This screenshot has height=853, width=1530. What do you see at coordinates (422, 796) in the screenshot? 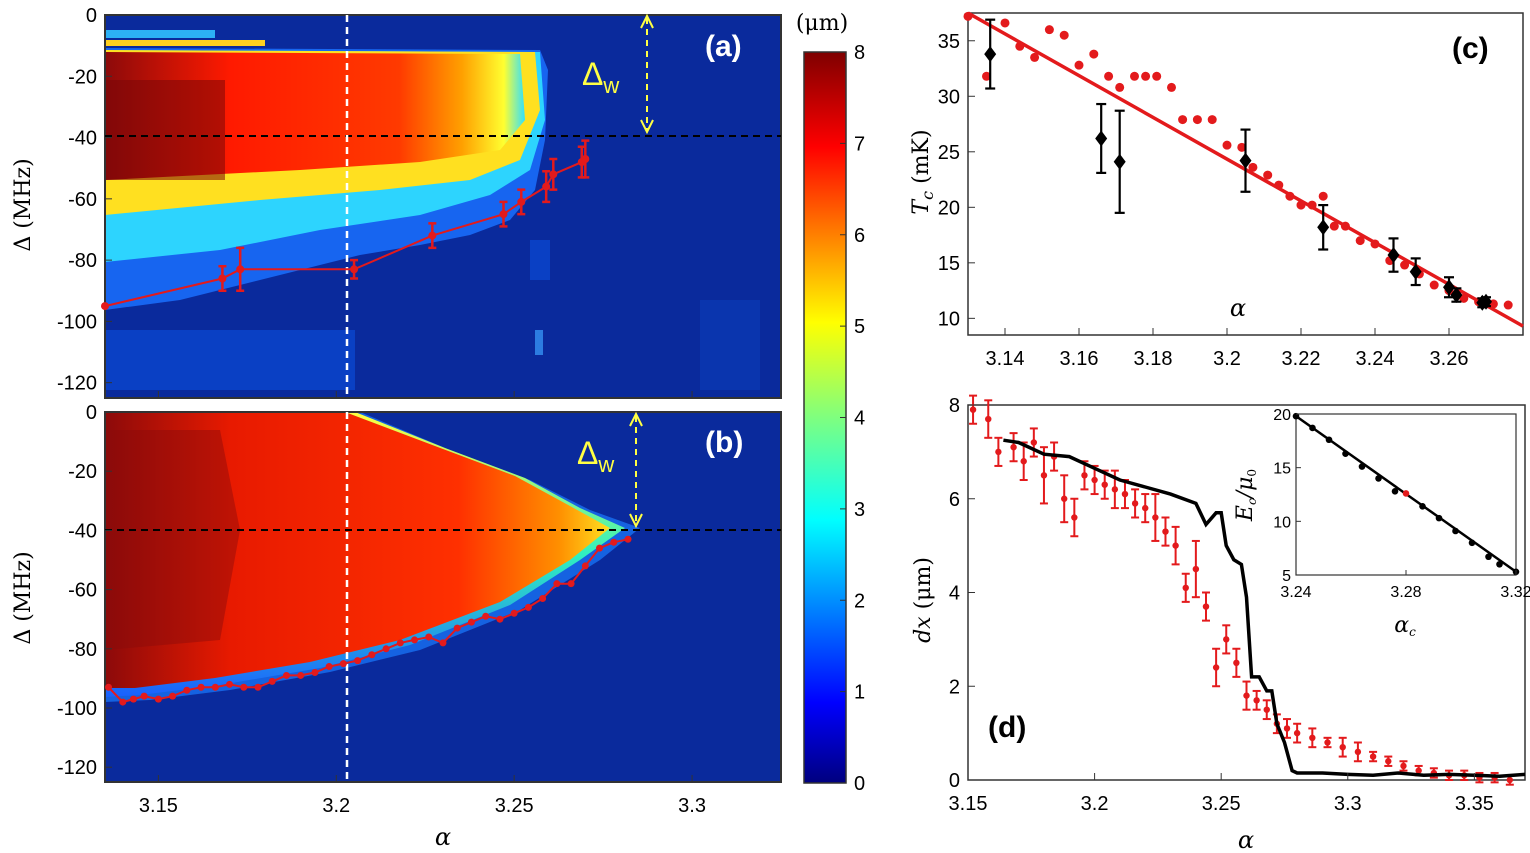
I see `panel-b-x-ticks: 3.15 3.2 3.25 3.3` at bounding box center [422, 796].